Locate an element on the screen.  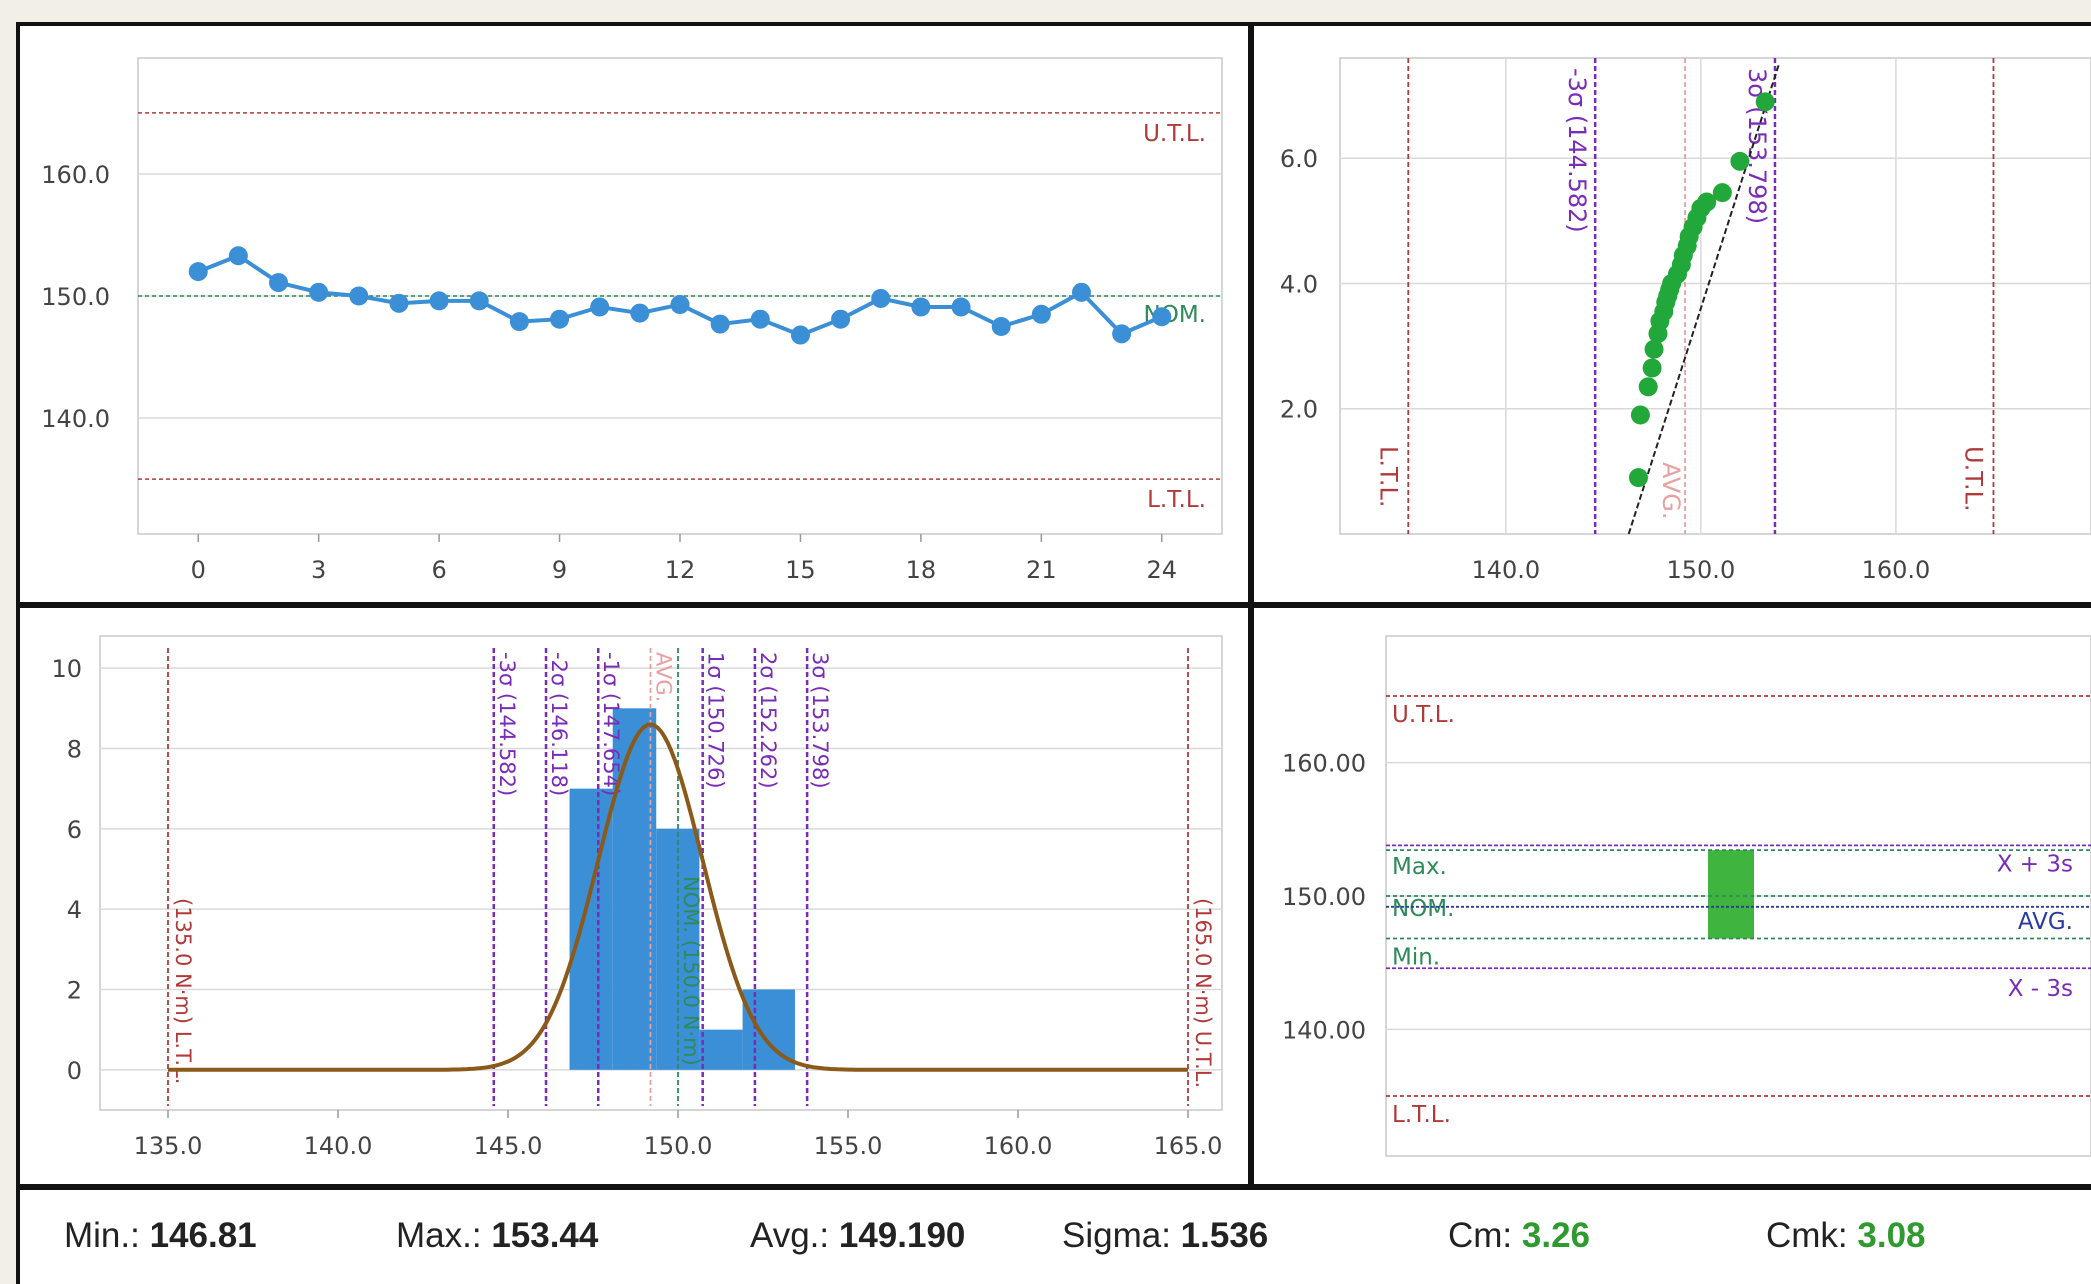
stat-max-label: Max.: is located at coordinates (439, 1235).